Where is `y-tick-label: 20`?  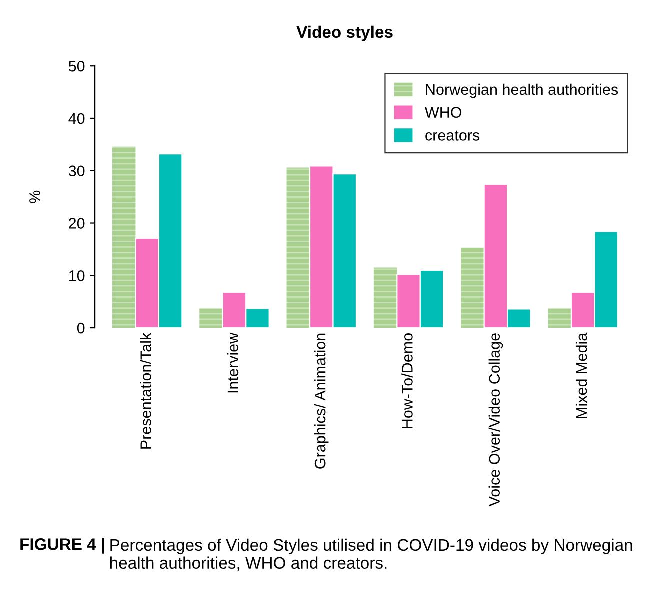
y-tick-label: 20 is located at coordinates (77, 223).